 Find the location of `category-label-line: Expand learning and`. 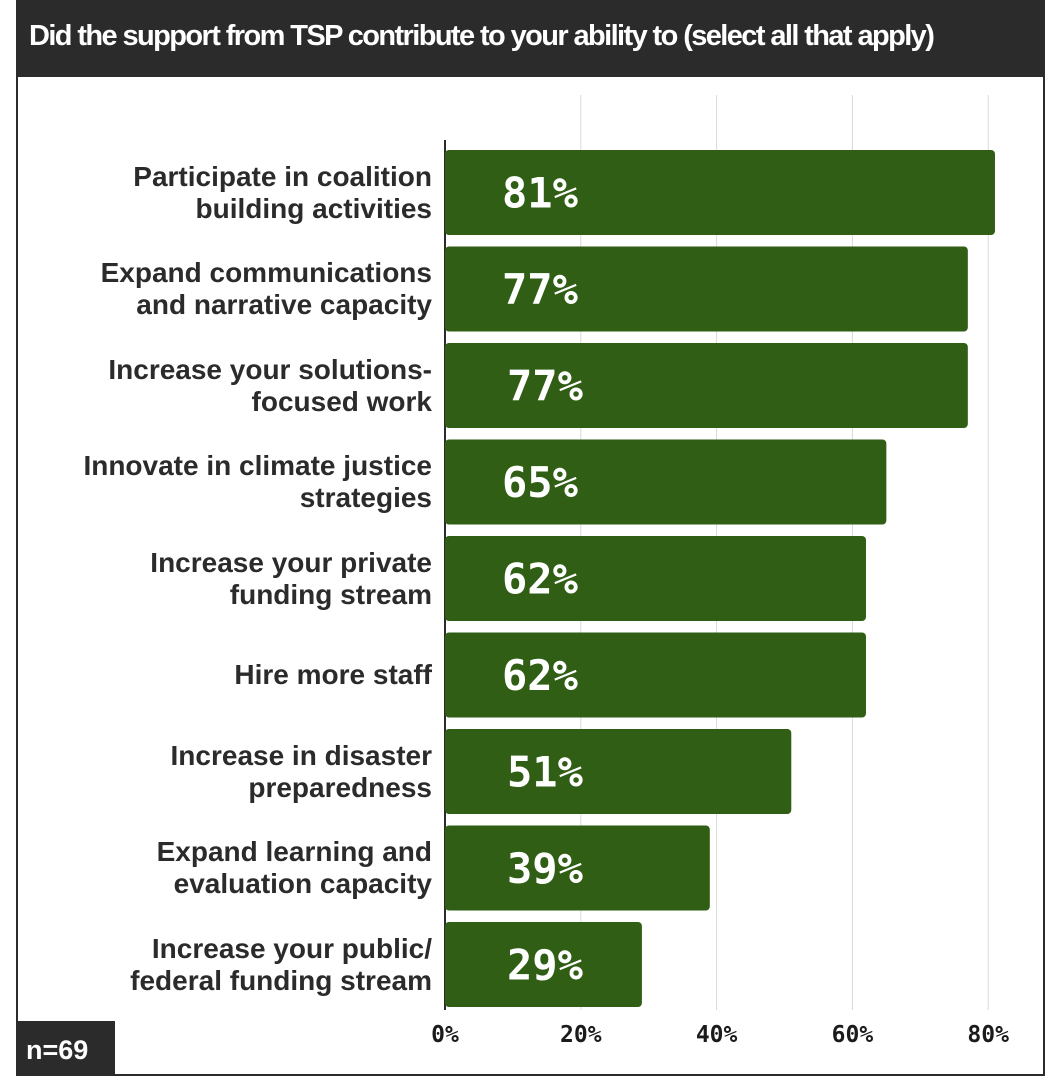

category-label-line: Expand learning and is located at coordinates (294, 851).